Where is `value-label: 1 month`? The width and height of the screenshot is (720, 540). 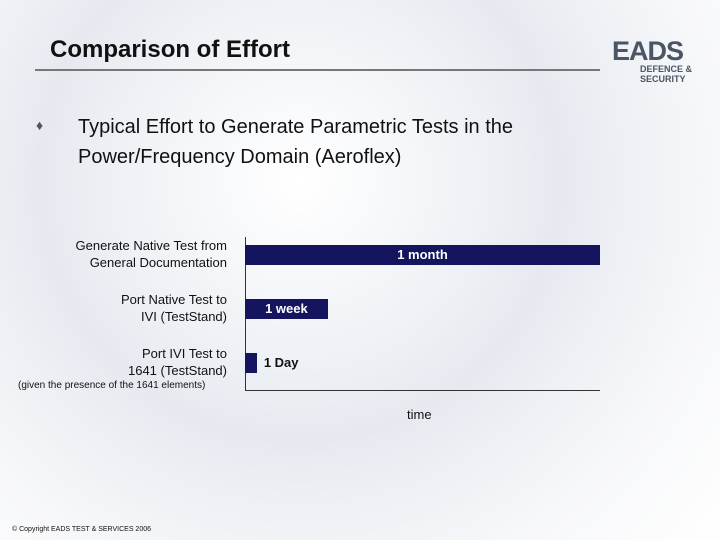 value-label: 1 month is located at coordinates (422, 254).